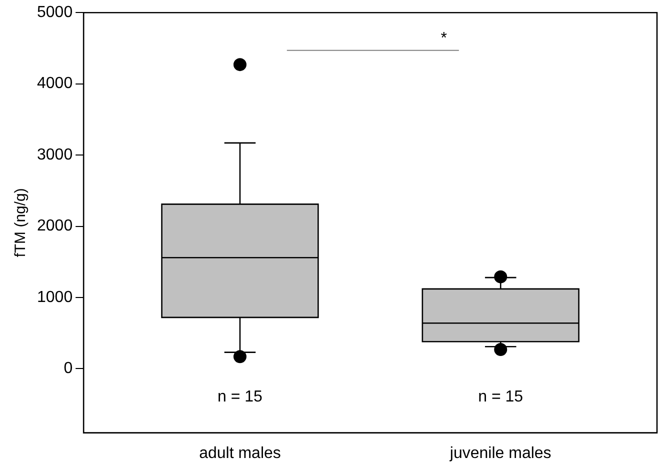  I want to click on y-tick-label: 0, so click(68, 369).